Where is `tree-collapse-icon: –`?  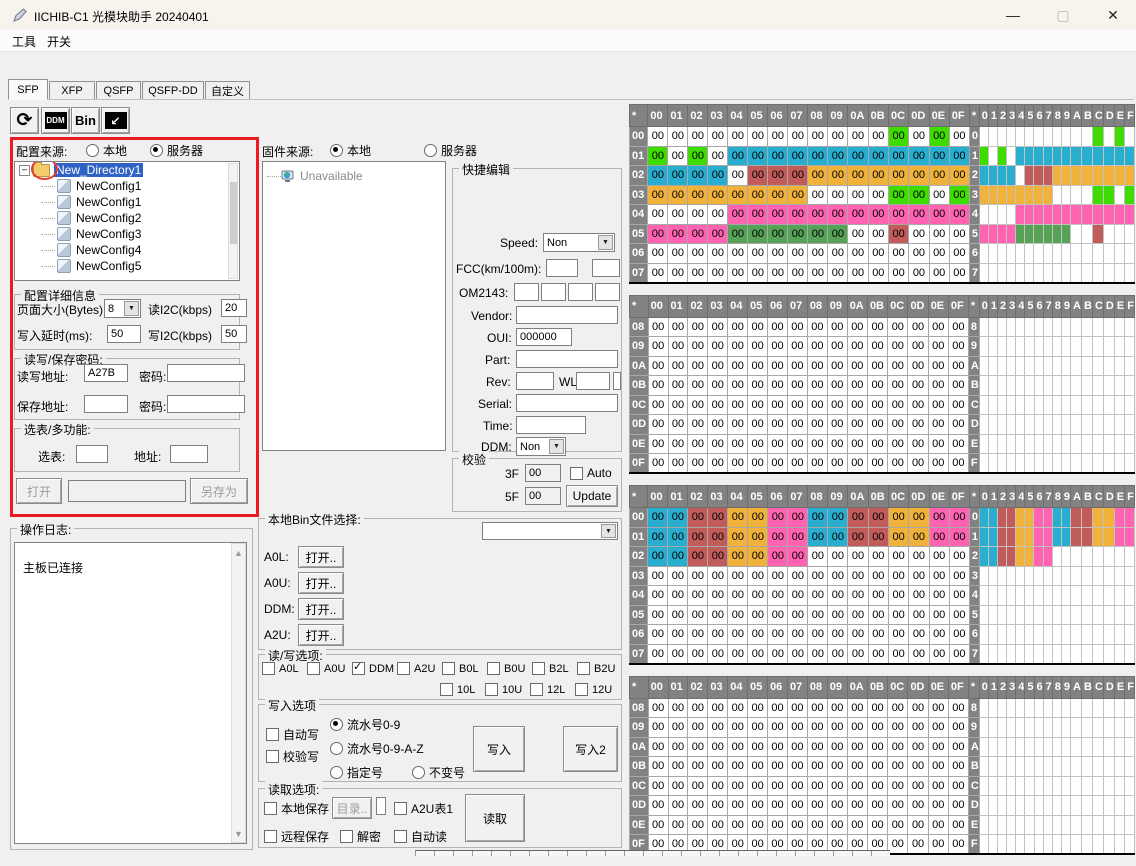 tree-collapse-icon: – is located at coordinates (24, 170).